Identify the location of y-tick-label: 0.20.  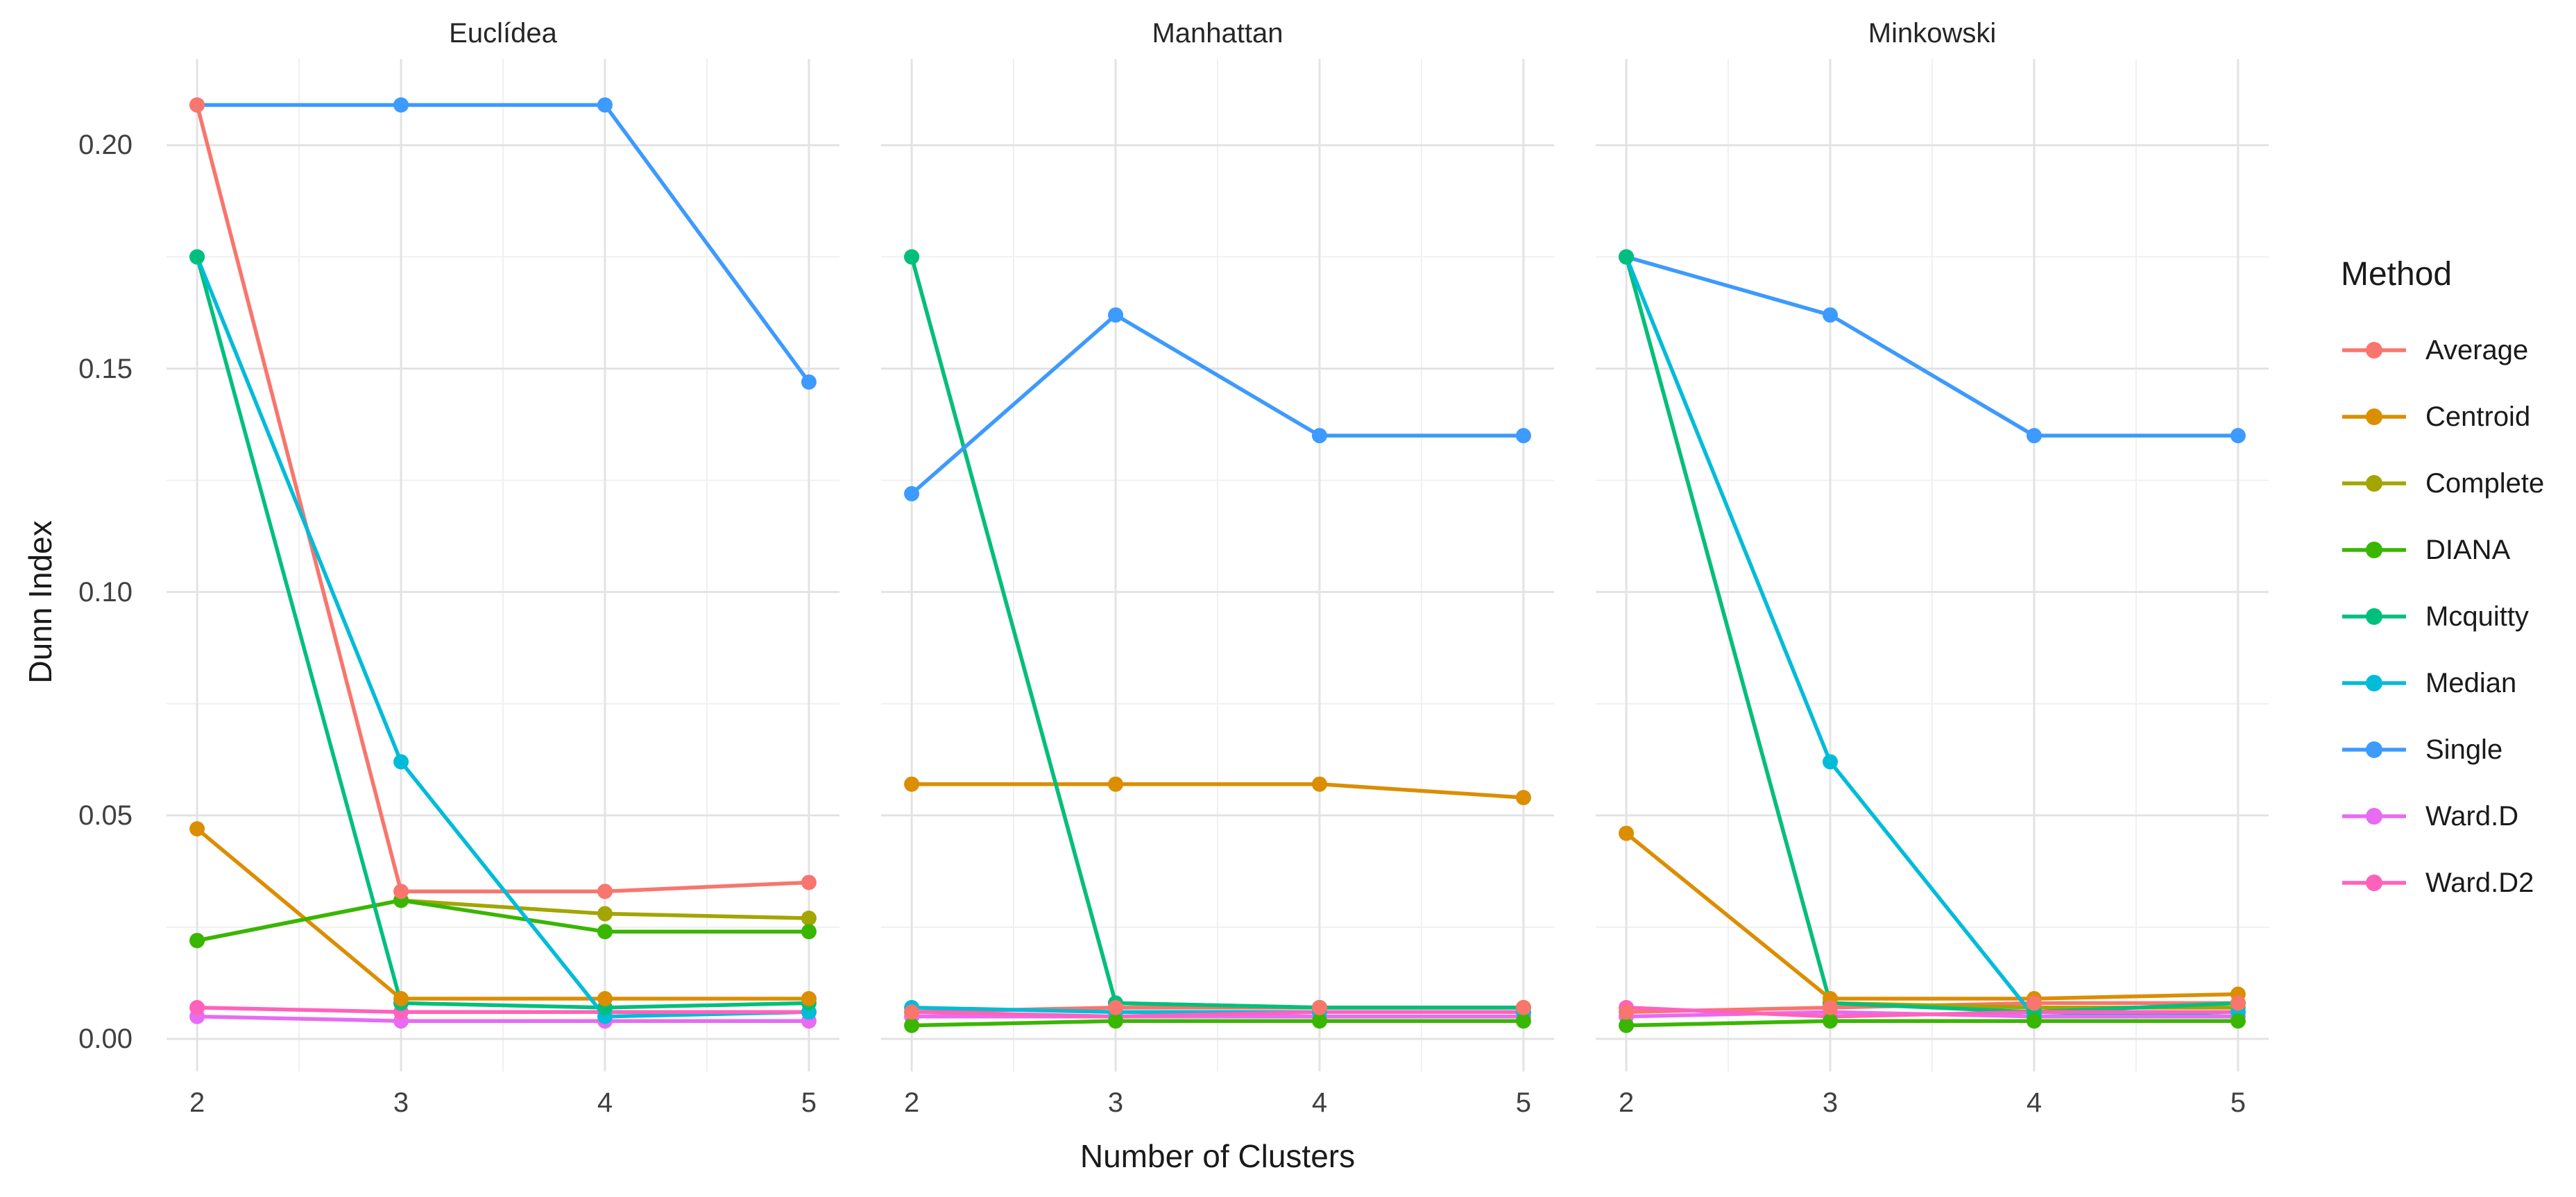
(105, 145).